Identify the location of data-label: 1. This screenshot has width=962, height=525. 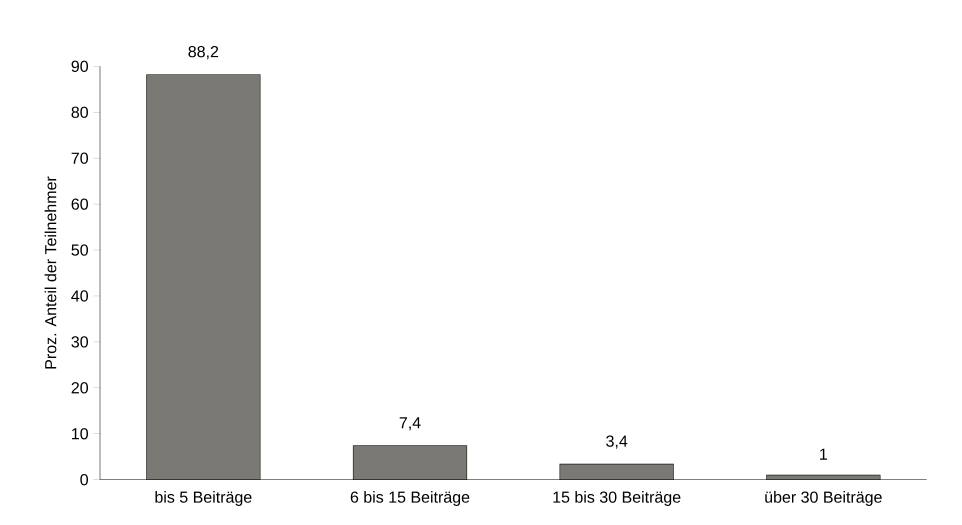
(824, 454).